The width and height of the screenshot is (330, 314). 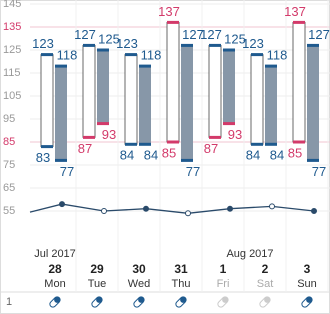 I want to click on y-tick-label: 125, so click(x=12, y=50).